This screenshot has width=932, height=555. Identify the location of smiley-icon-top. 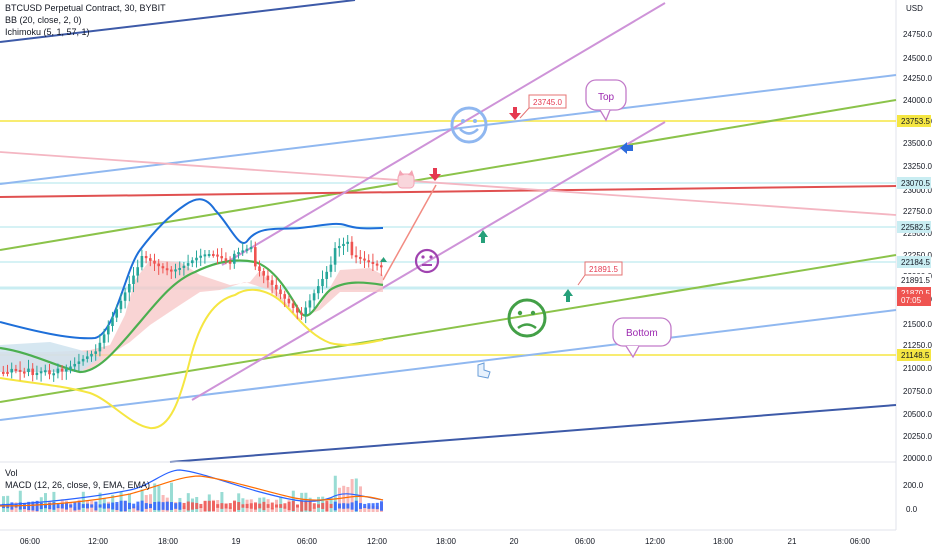
(469, 125).